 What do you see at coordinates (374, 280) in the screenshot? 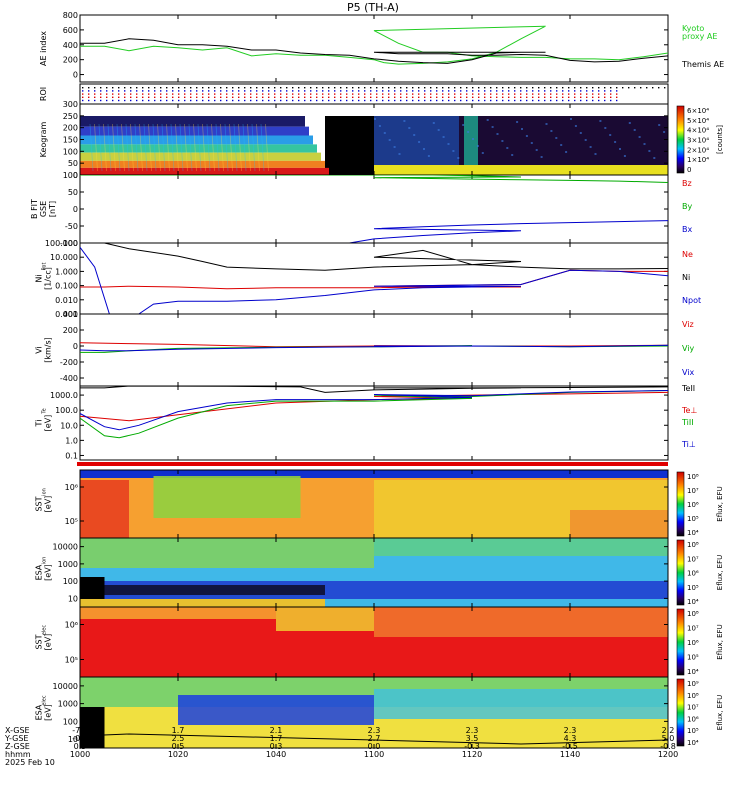
I see `density-line-npot` at bounding box center [374, 280].